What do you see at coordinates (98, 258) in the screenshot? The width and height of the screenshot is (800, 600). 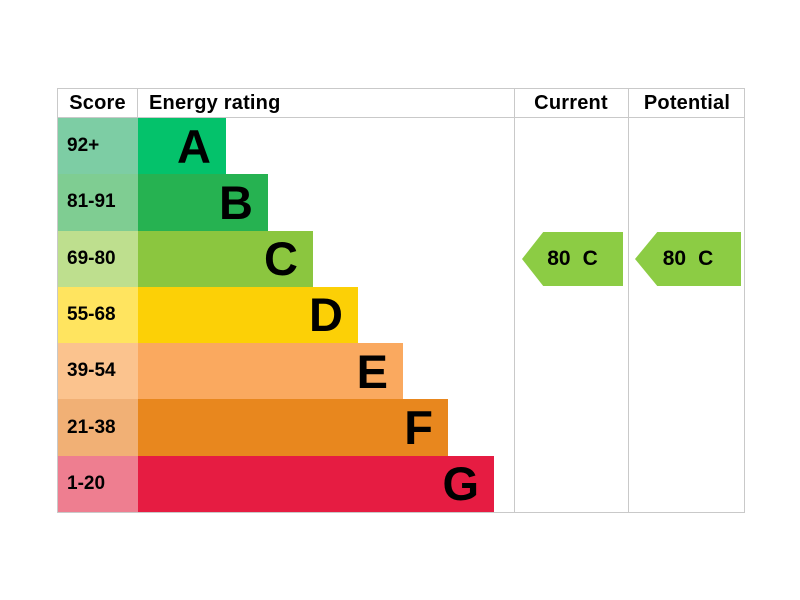 I see `score-range-label-c: 69-80` at bounding box center [98, 258].